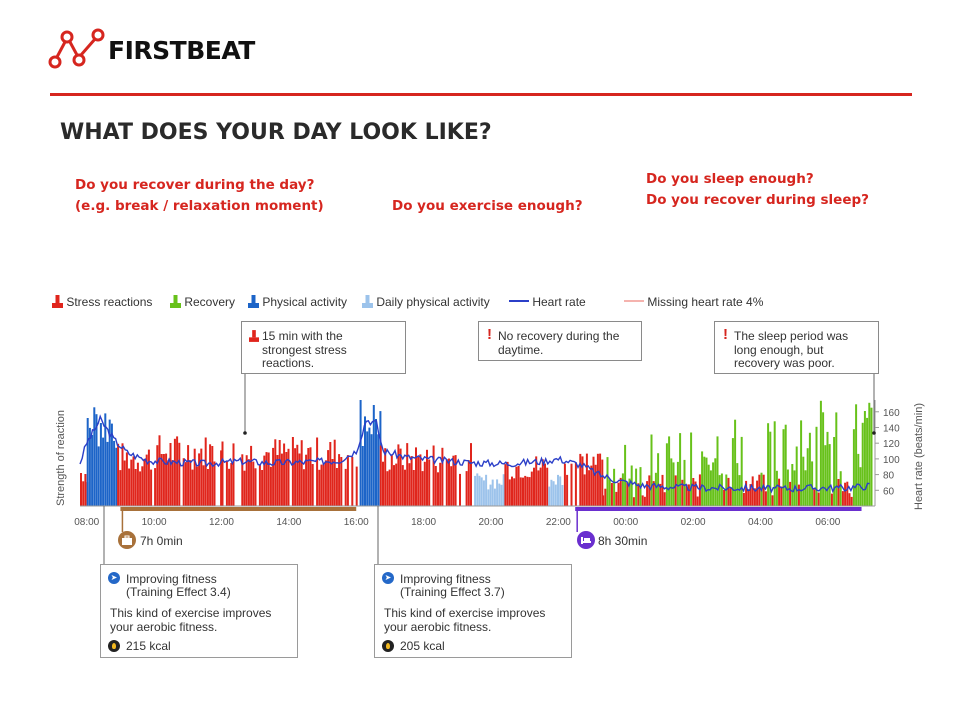 This screenshot has width=960, height=720. I want to click on x-tick-label: 20:00, so click(490, 522).